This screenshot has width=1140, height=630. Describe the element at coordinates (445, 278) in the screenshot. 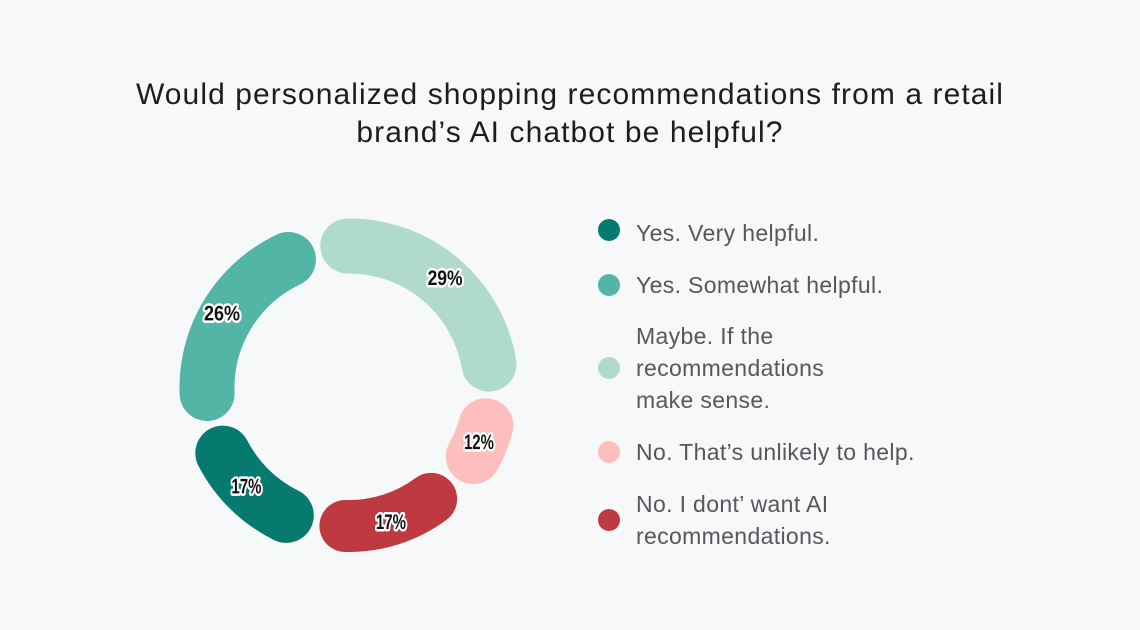

I see `svg-text: 29%` at that location.